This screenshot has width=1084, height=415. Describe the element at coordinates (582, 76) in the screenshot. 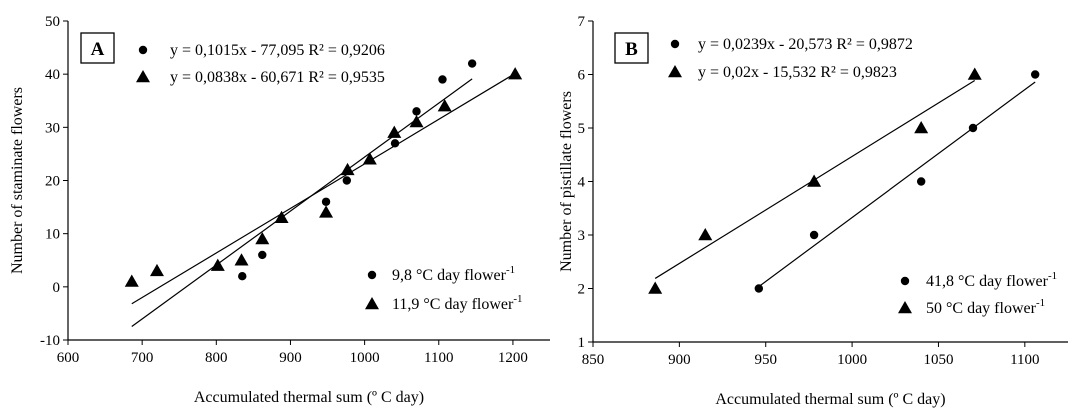

I see `y-tick-label: 6` at that location.